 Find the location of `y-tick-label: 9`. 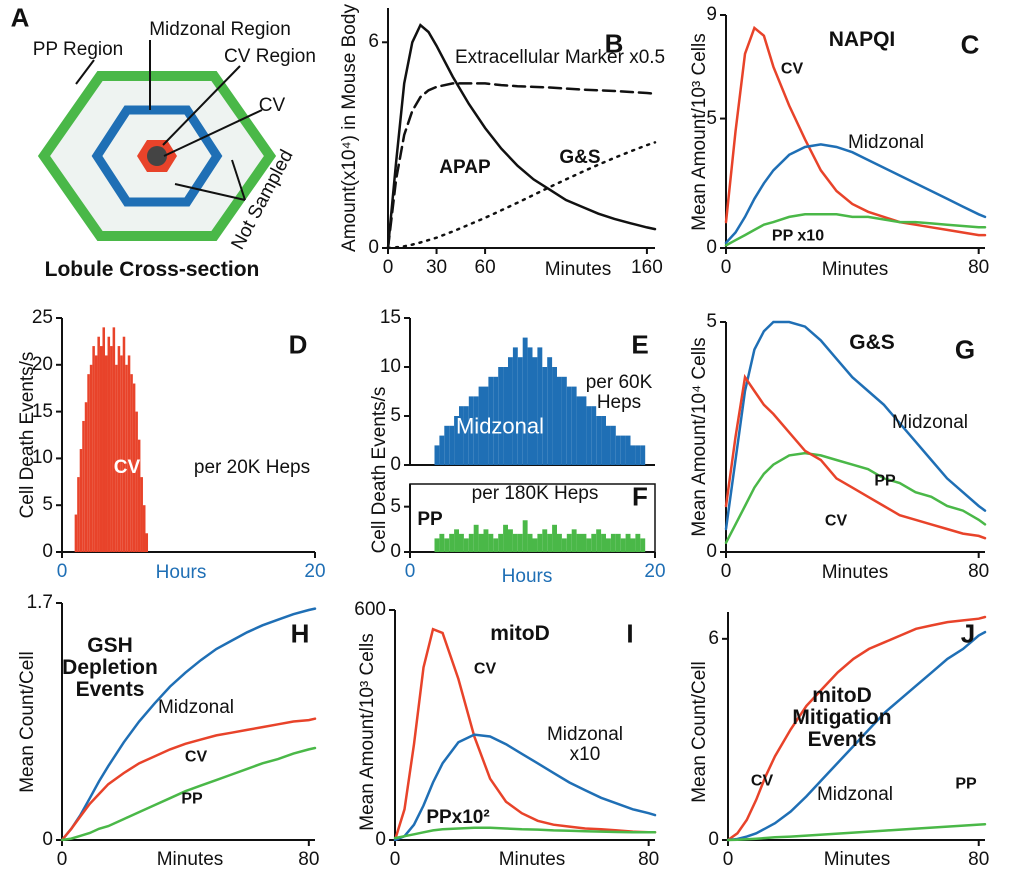

y-tick-label: 9 is located at coordinates (711, 15).